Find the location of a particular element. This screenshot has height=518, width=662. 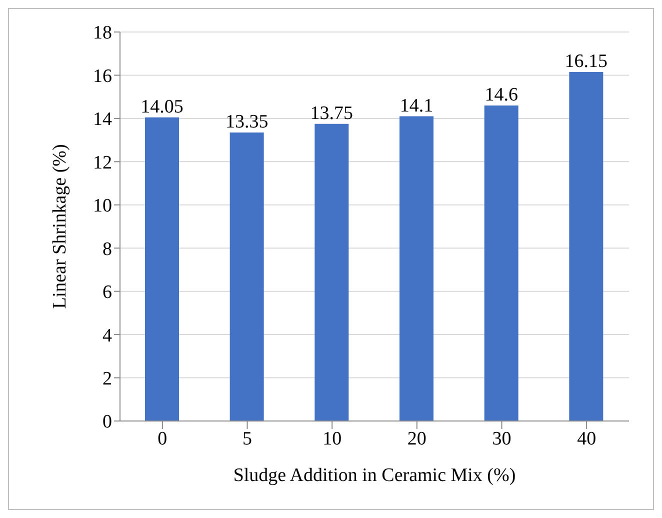

data-label: 14.05 is located at coordinates (162, 107).